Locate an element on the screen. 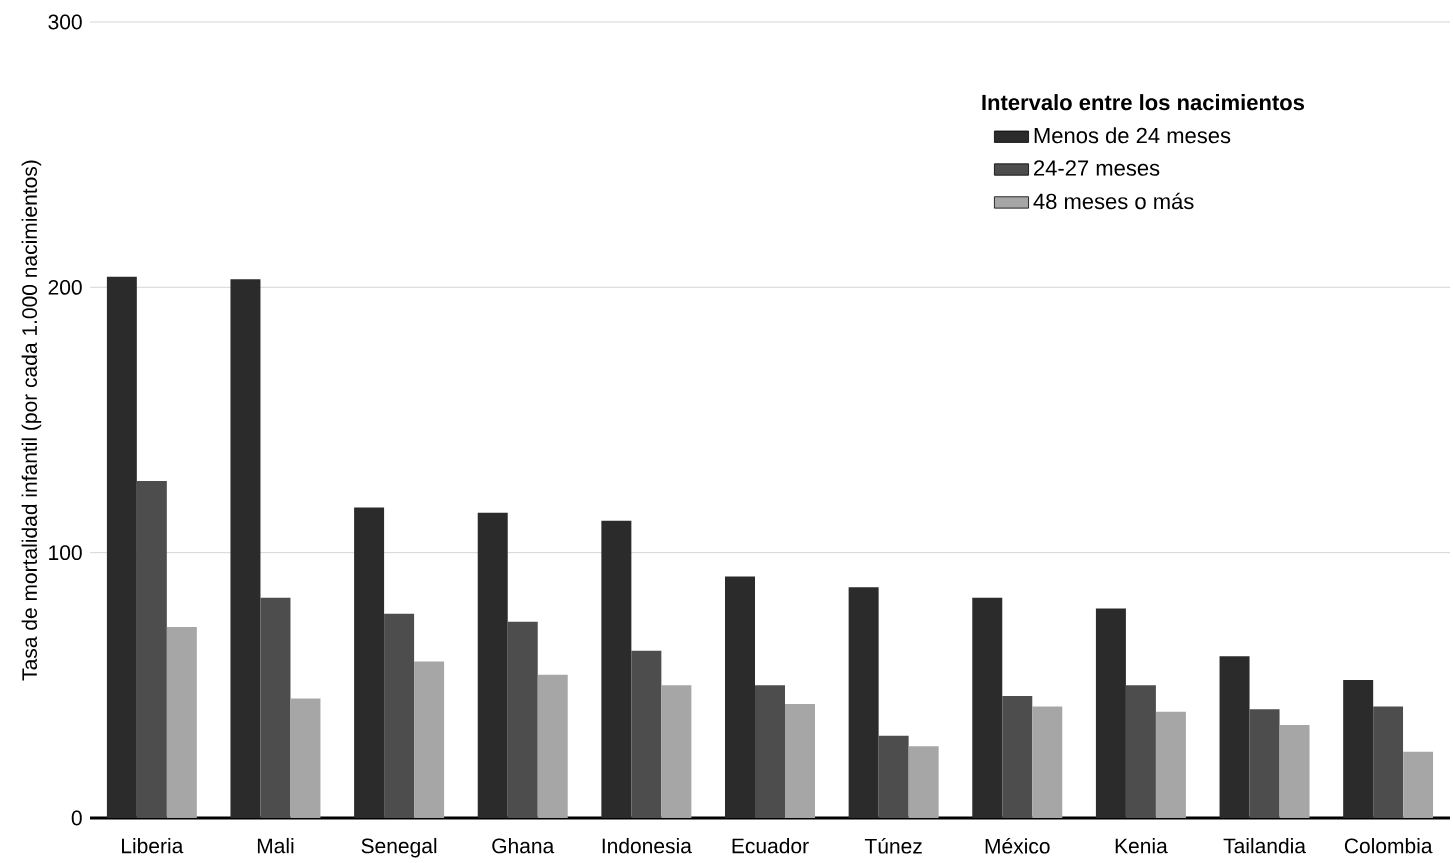 This screenshot has width=1453, height=863. x-tick-label: México is located at coordinates (1017, 845).